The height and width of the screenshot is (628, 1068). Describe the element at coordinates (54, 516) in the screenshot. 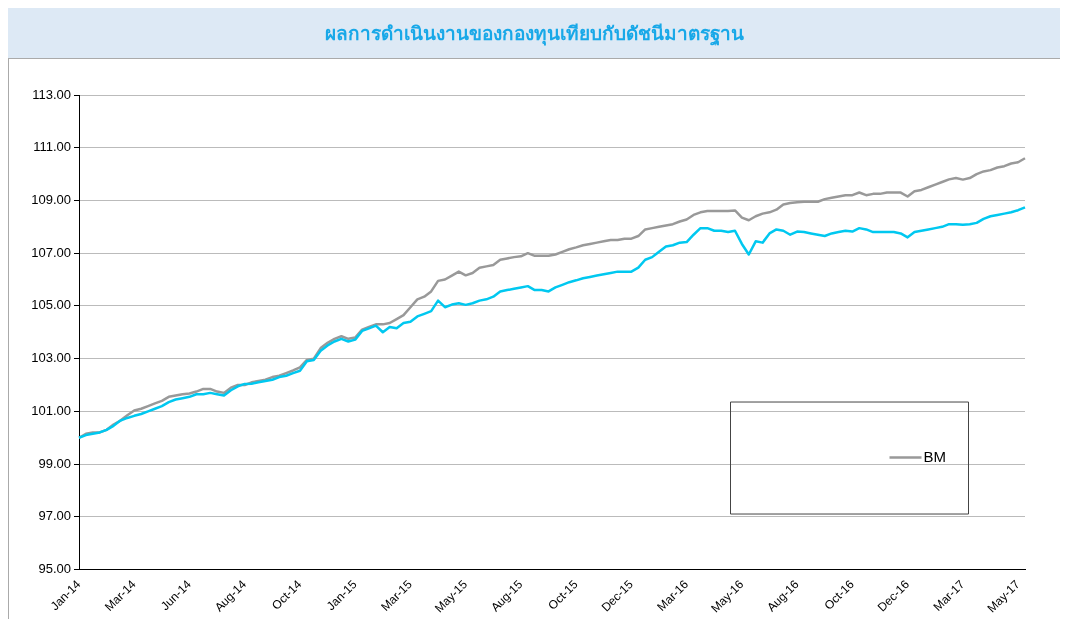

I see `y-tick-label: 97.00` at that location.